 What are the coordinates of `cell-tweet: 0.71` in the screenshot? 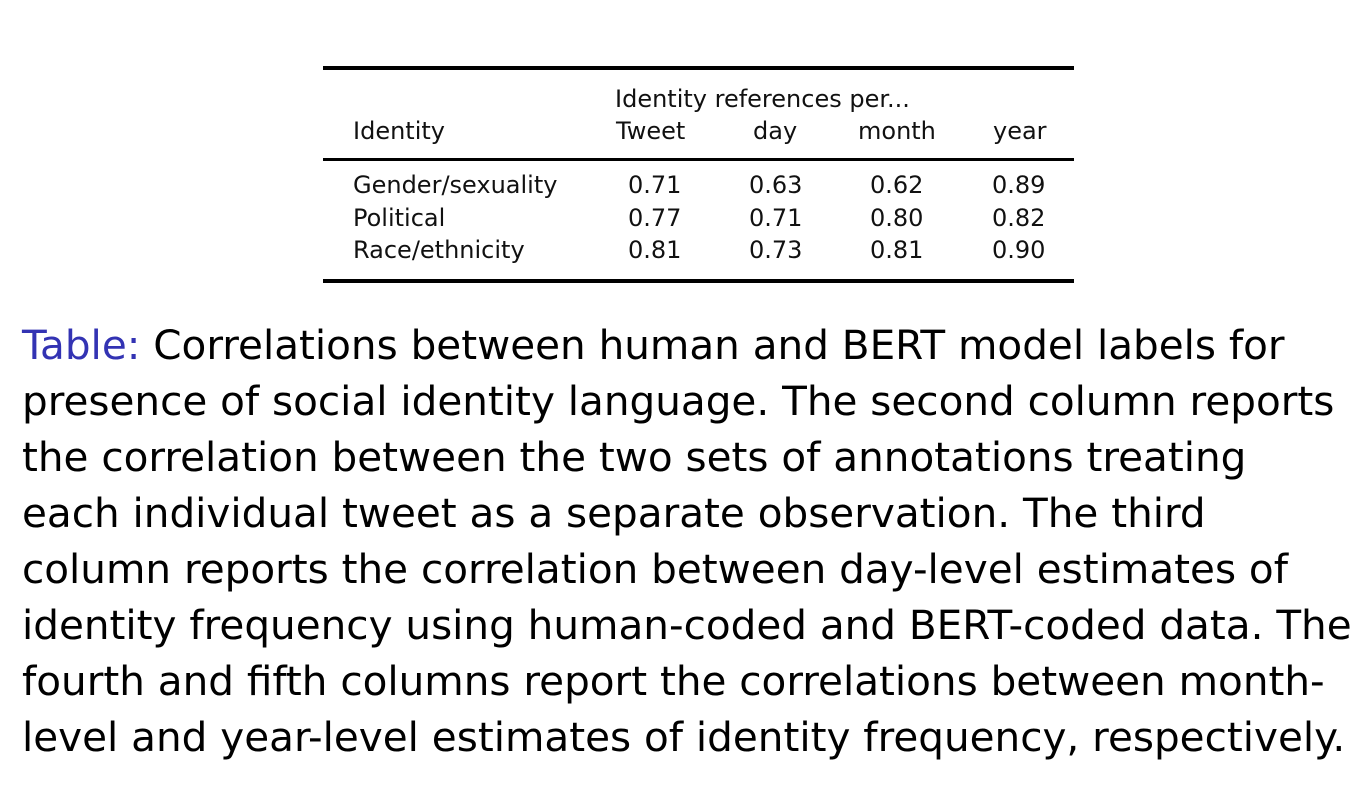 It's located at (655, 185).